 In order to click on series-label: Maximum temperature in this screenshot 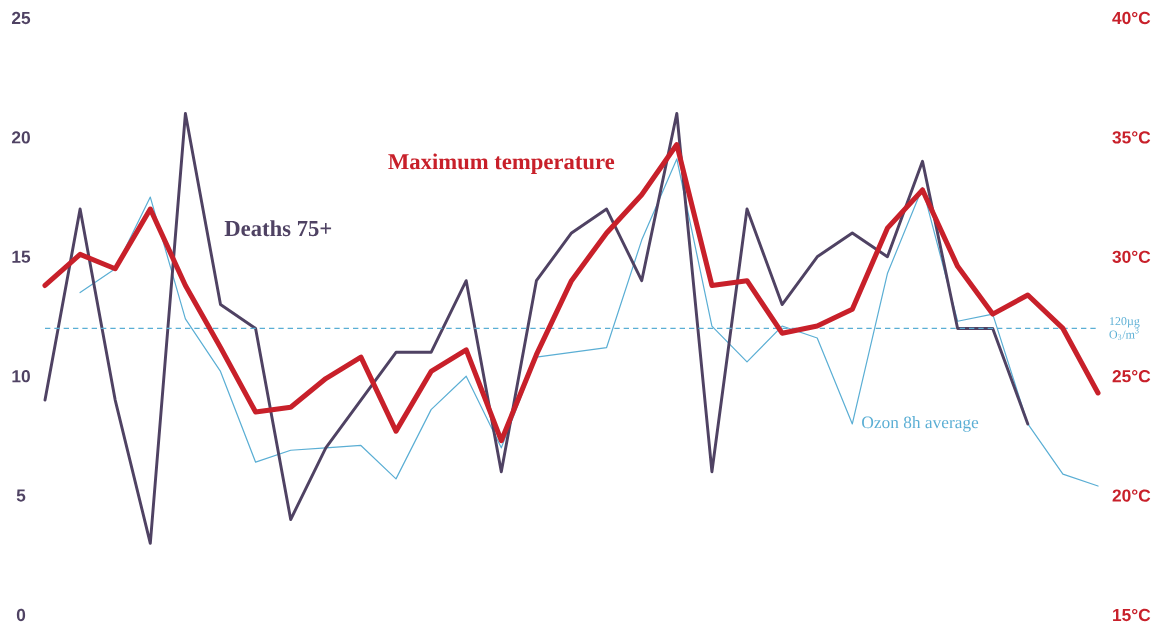, I will do `click(501, 163)`.